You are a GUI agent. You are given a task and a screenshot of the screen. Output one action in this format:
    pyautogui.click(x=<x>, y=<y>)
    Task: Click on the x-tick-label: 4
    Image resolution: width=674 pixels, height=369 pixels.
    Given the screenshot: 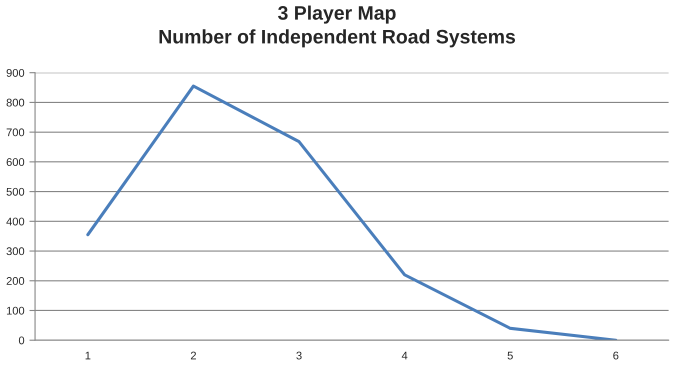 What is the action you would take?
    pyautogui.click(x=405, y=356)
    